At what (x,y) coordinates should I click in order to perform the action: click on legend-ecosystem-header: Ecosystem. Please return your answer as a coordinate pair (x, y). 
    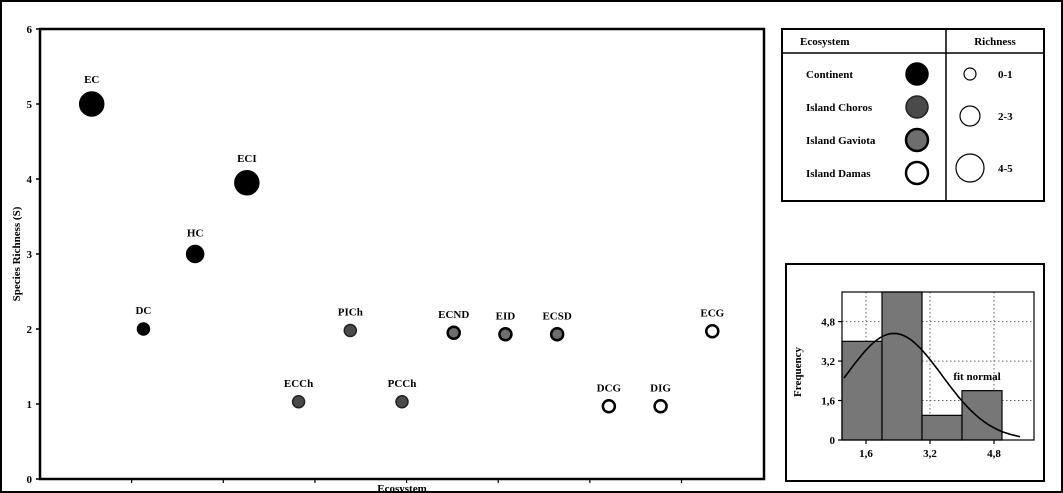
    Looking at the image, I should click on (825, 42).